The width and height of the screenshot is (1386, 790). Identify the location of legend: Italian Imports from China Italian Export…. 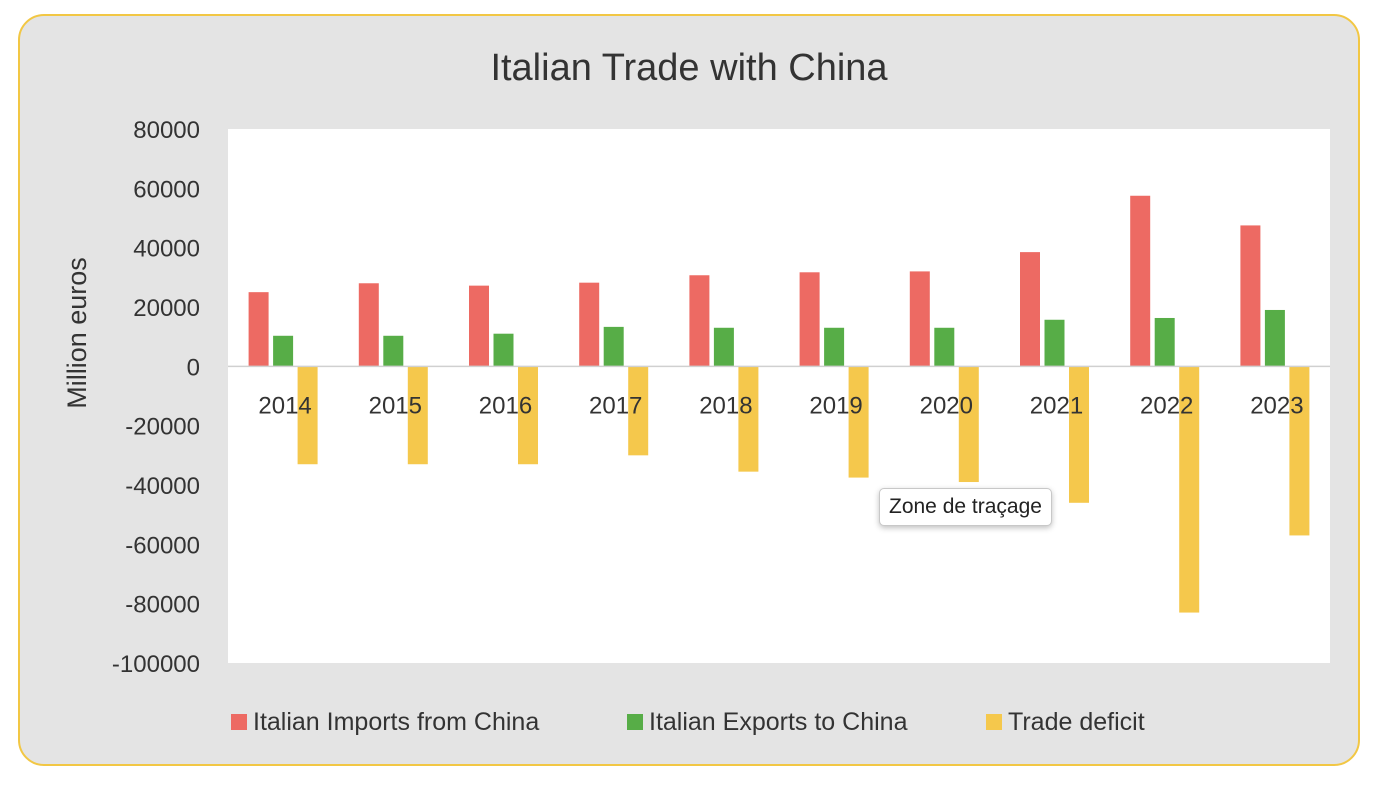
(688, 722).